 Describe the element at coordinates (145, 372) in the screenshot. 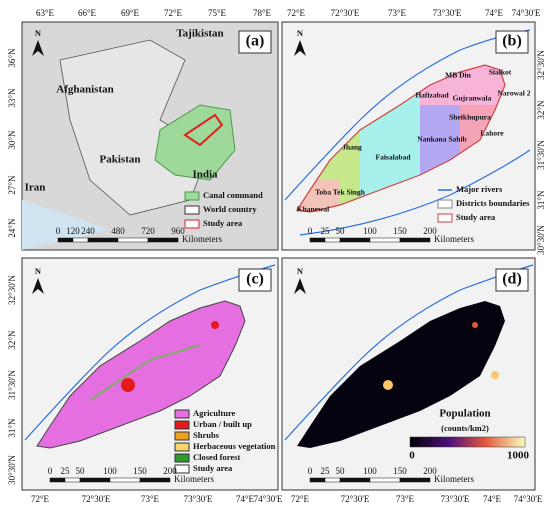

I see `herbaceous` at that location.